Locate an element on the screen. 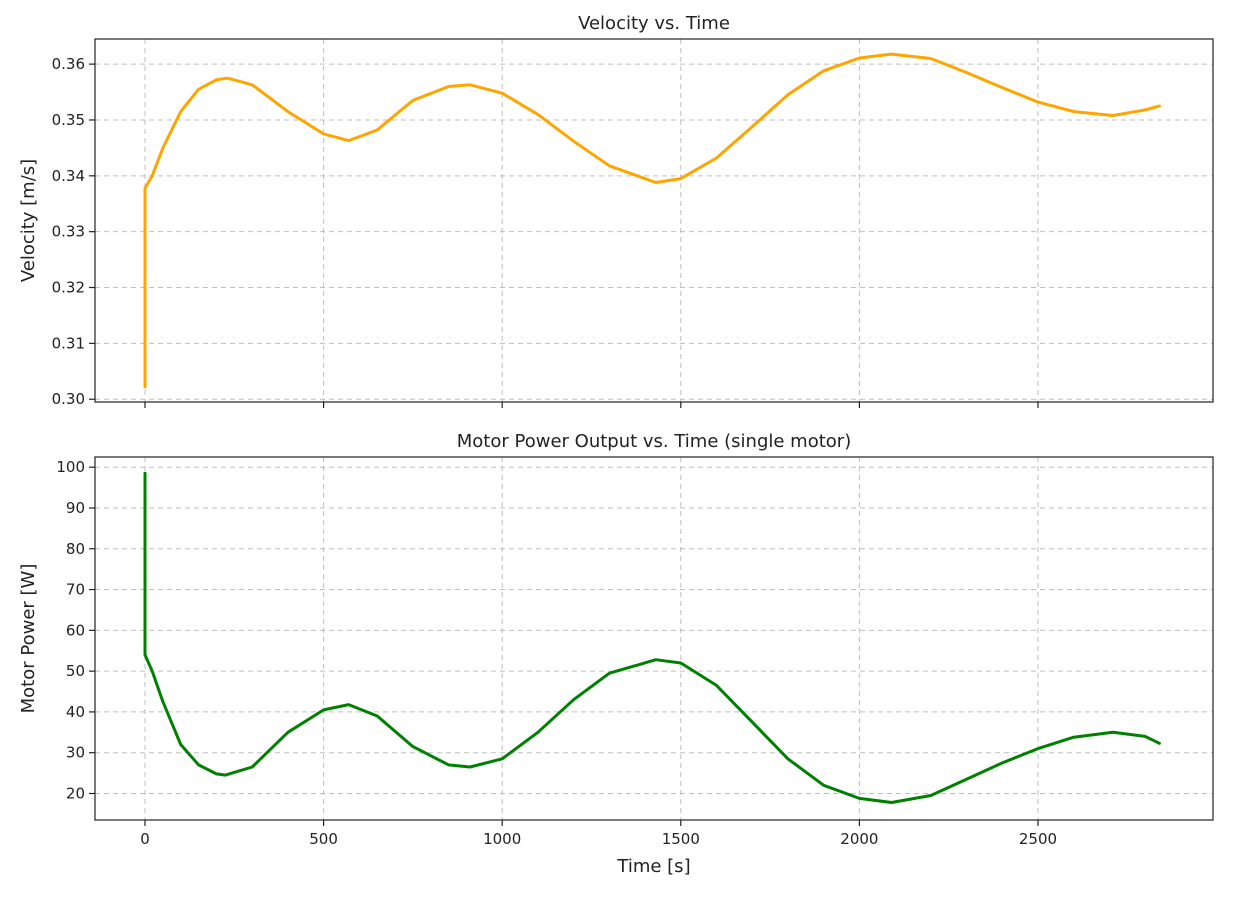 Image resolution: width=1255 pixels, height=906 pixels. velocity-y-tick-label-2: 0.32 is located at coordinates (68, 288).